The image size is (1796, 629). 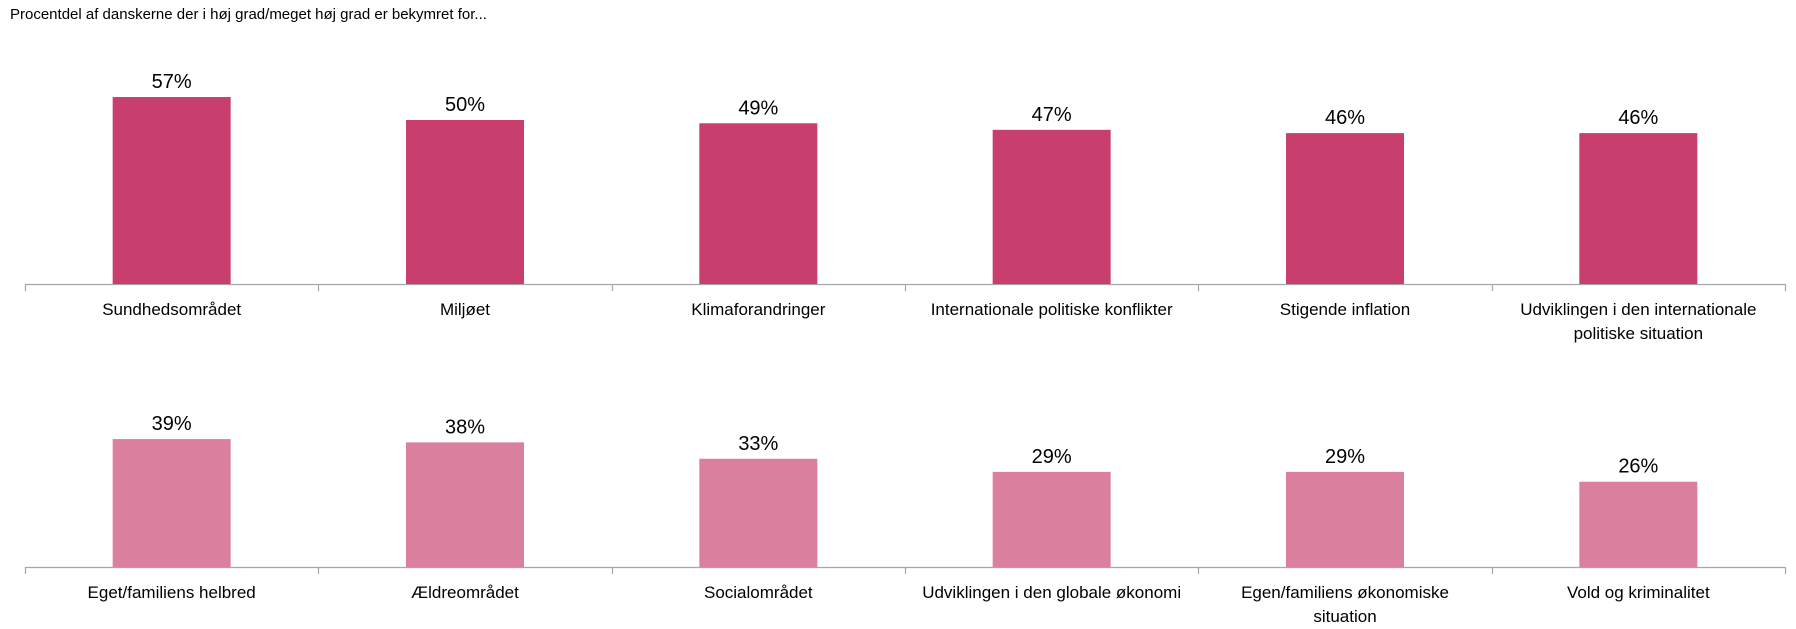 What do you see at coordinates (1638, 592) in the screenshot?
I see `category-label: Vold og kriminalitet` at bounding box center [1638, 592].